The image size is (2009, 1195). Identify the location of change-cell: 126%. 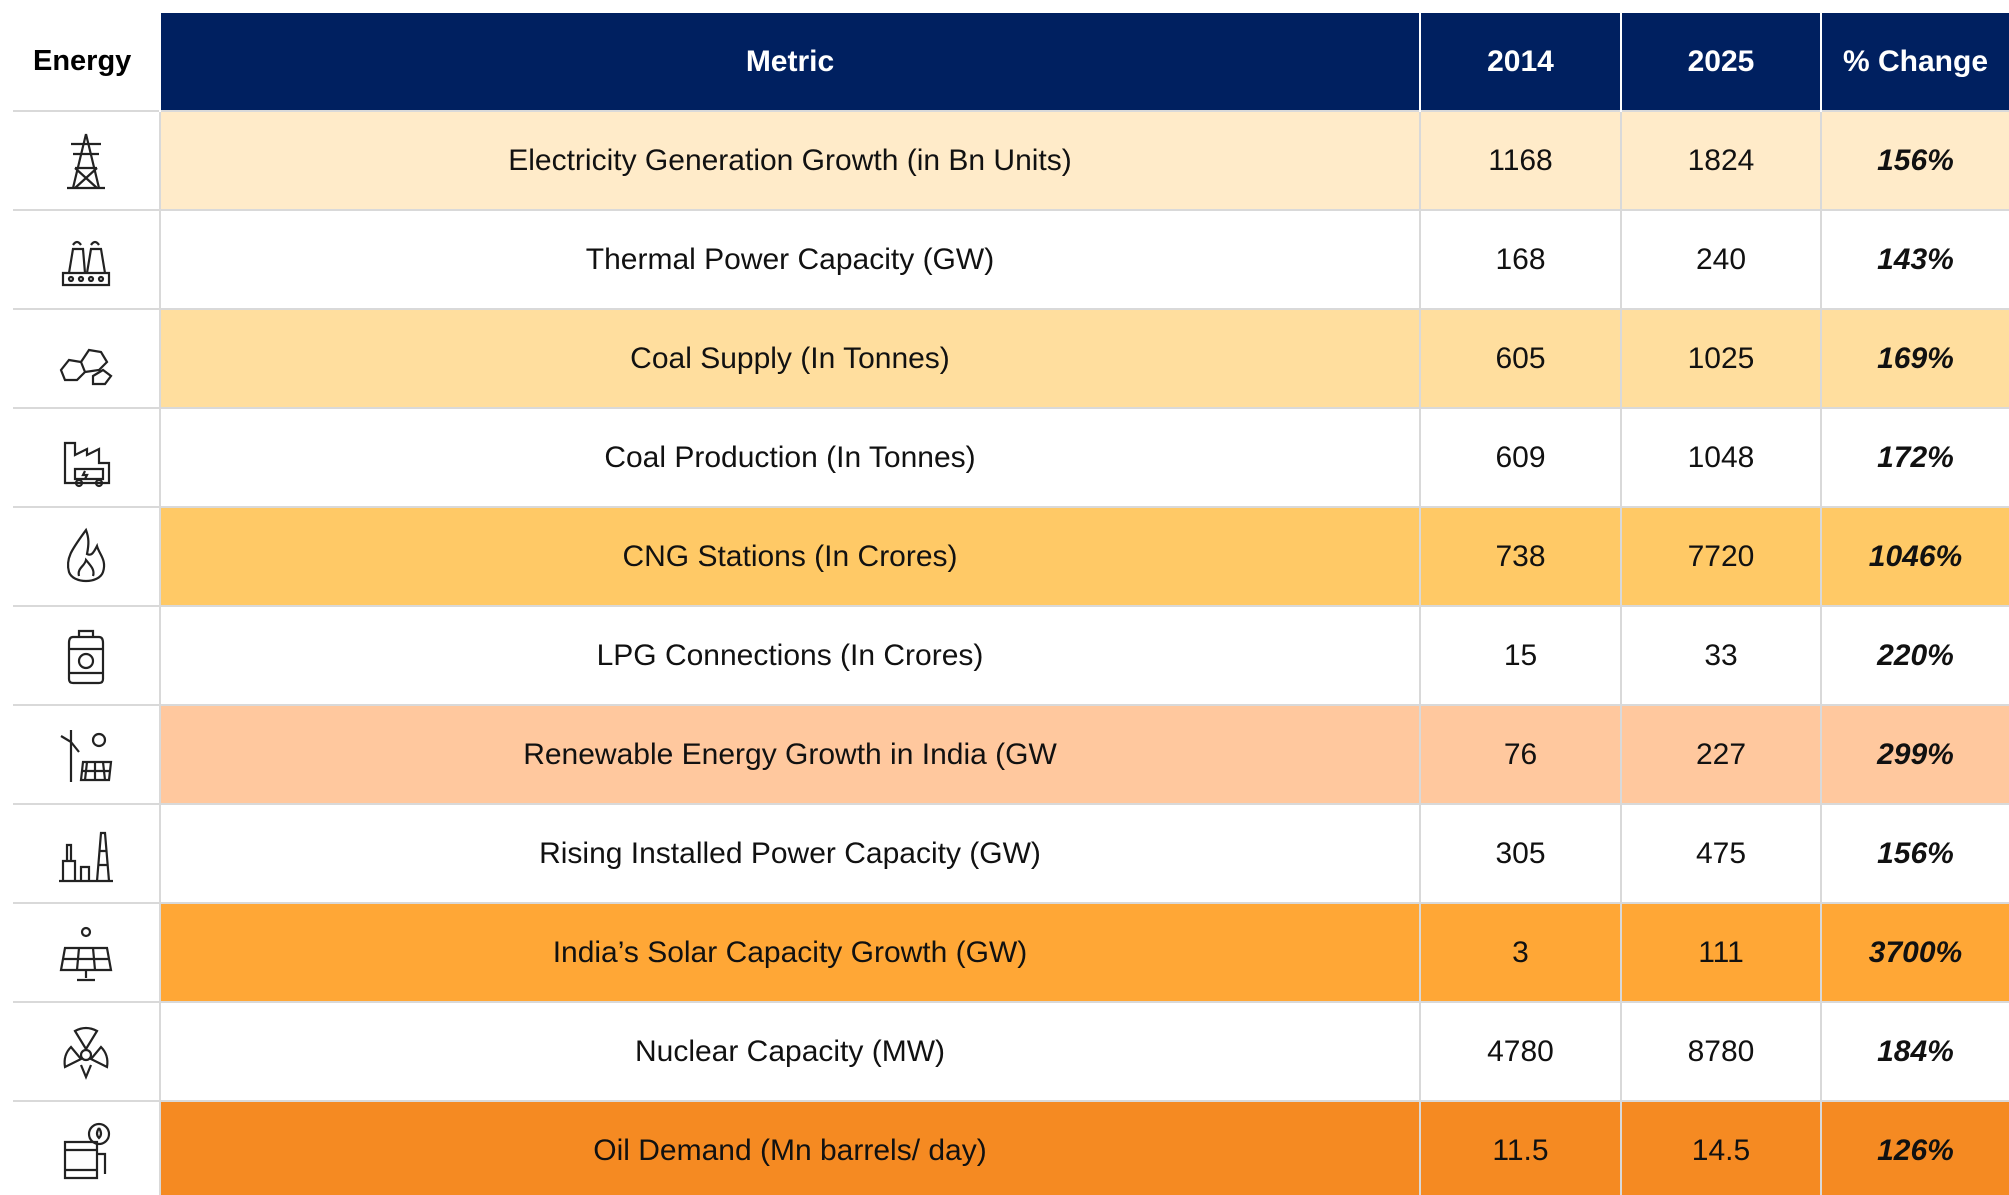
(1914, 1147).